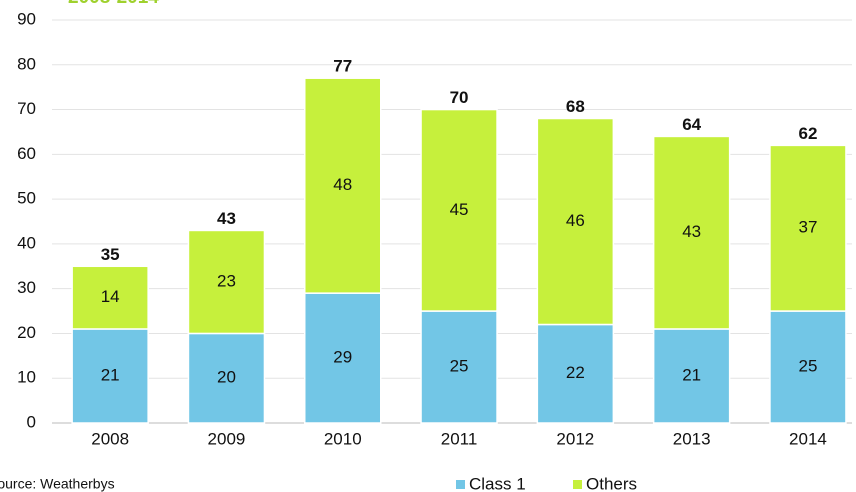 This screenshot has height=492, width=856. Describe the element at coordinates (26, 332) in the screenshot. I see `y-tick-label: 20` at that location.